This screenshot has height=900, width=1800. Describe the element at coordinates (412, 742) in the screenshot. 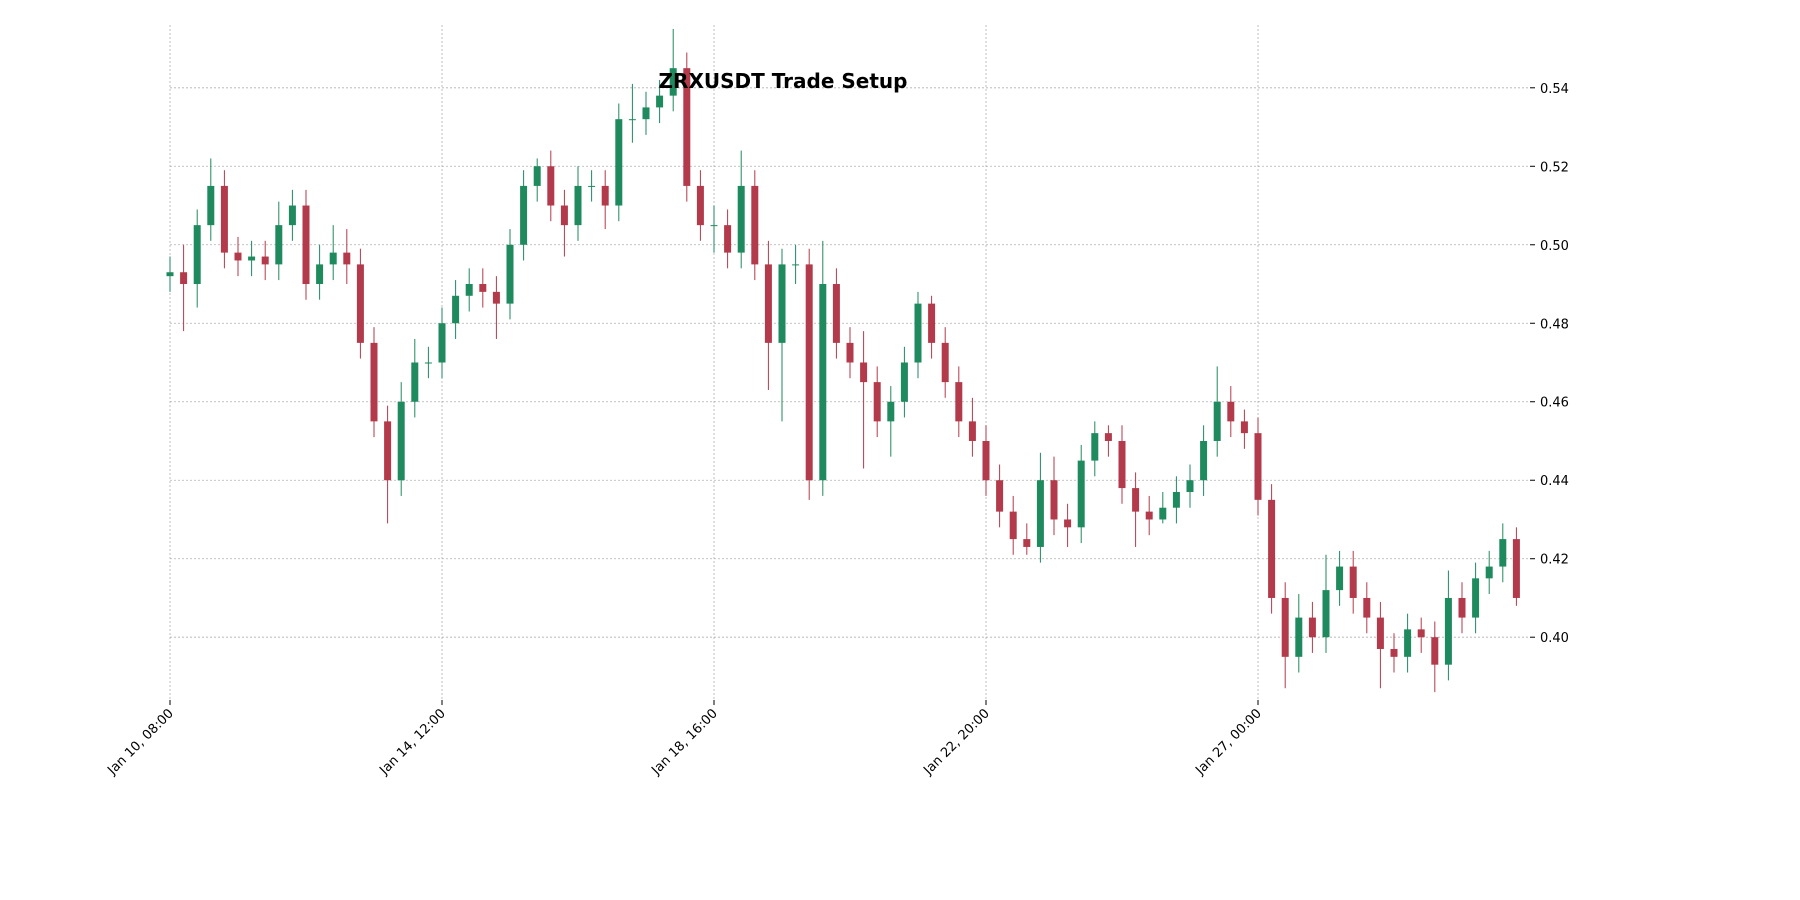

I see `x-tick-label: Jan 14, 12:00` at that location.